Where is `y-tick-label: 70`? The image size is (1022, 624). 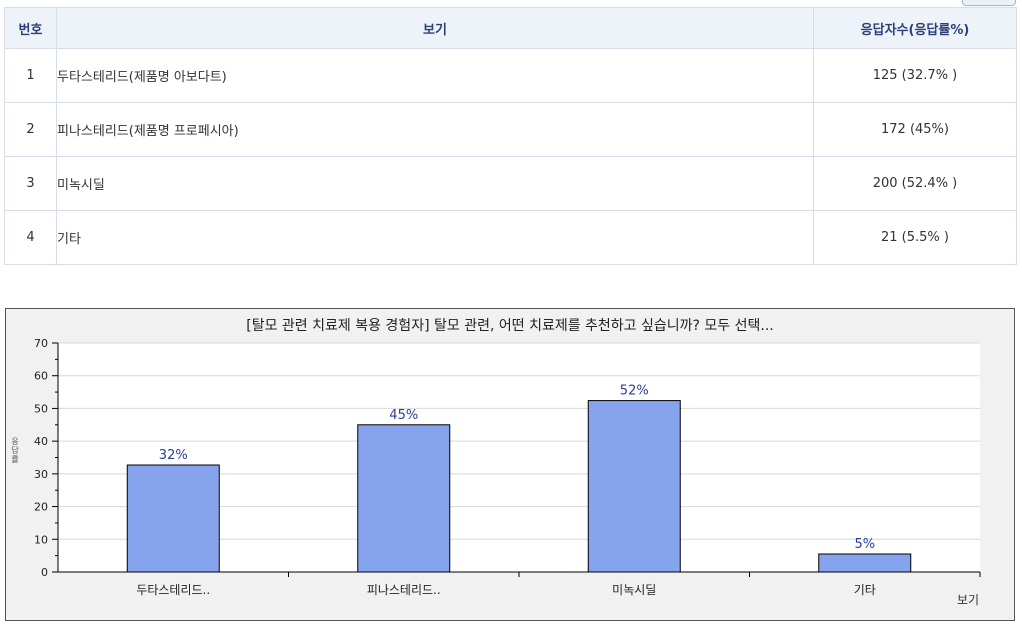
y-tick-label: 70 is located at coordinates (41, 343).